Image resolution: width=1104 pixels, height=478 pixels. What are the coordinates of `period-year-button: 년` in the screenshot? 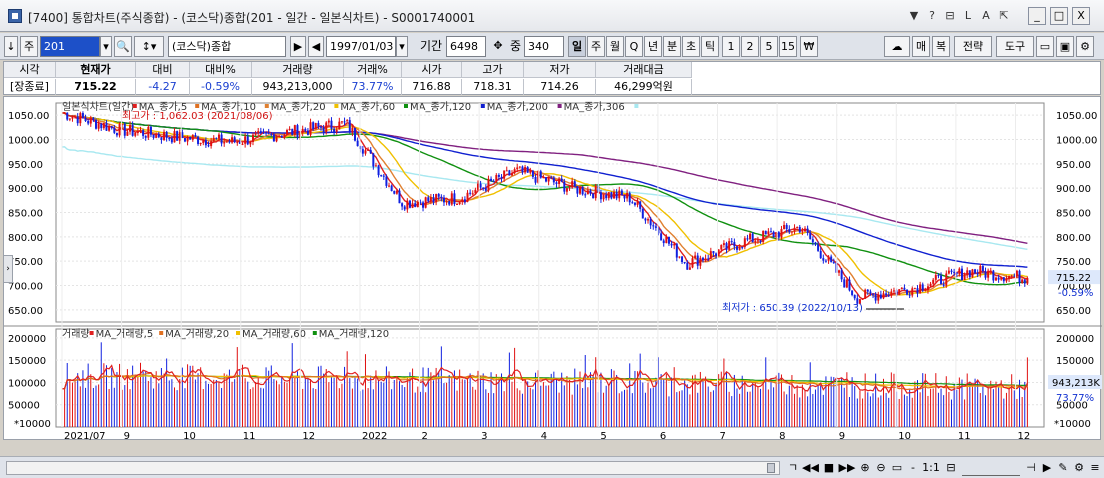 It's located at (653, 46).